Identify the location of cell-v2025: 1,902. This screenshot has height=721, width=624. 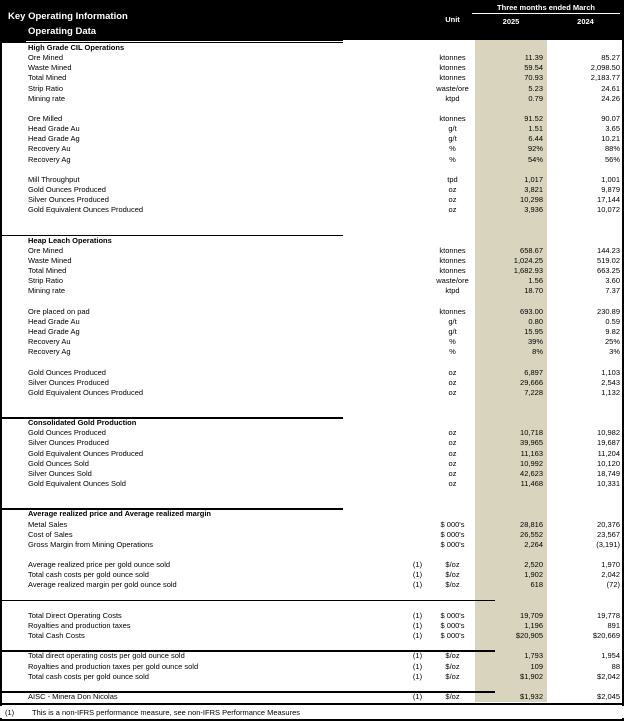
(533, 575).